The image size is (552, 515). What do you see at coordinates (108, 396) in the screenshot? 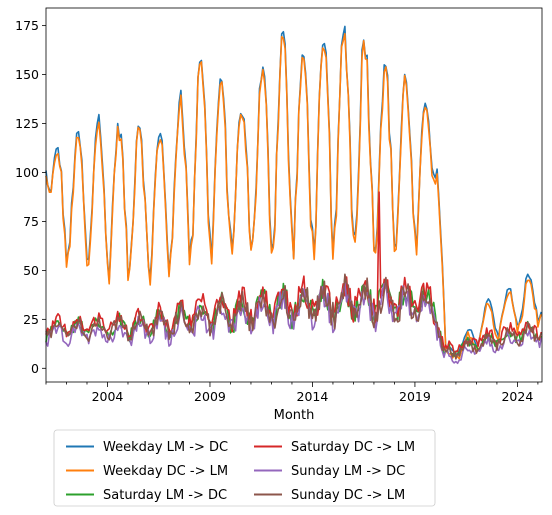
I see `x-tick-label: 2004` at bounding box center [108, 396].